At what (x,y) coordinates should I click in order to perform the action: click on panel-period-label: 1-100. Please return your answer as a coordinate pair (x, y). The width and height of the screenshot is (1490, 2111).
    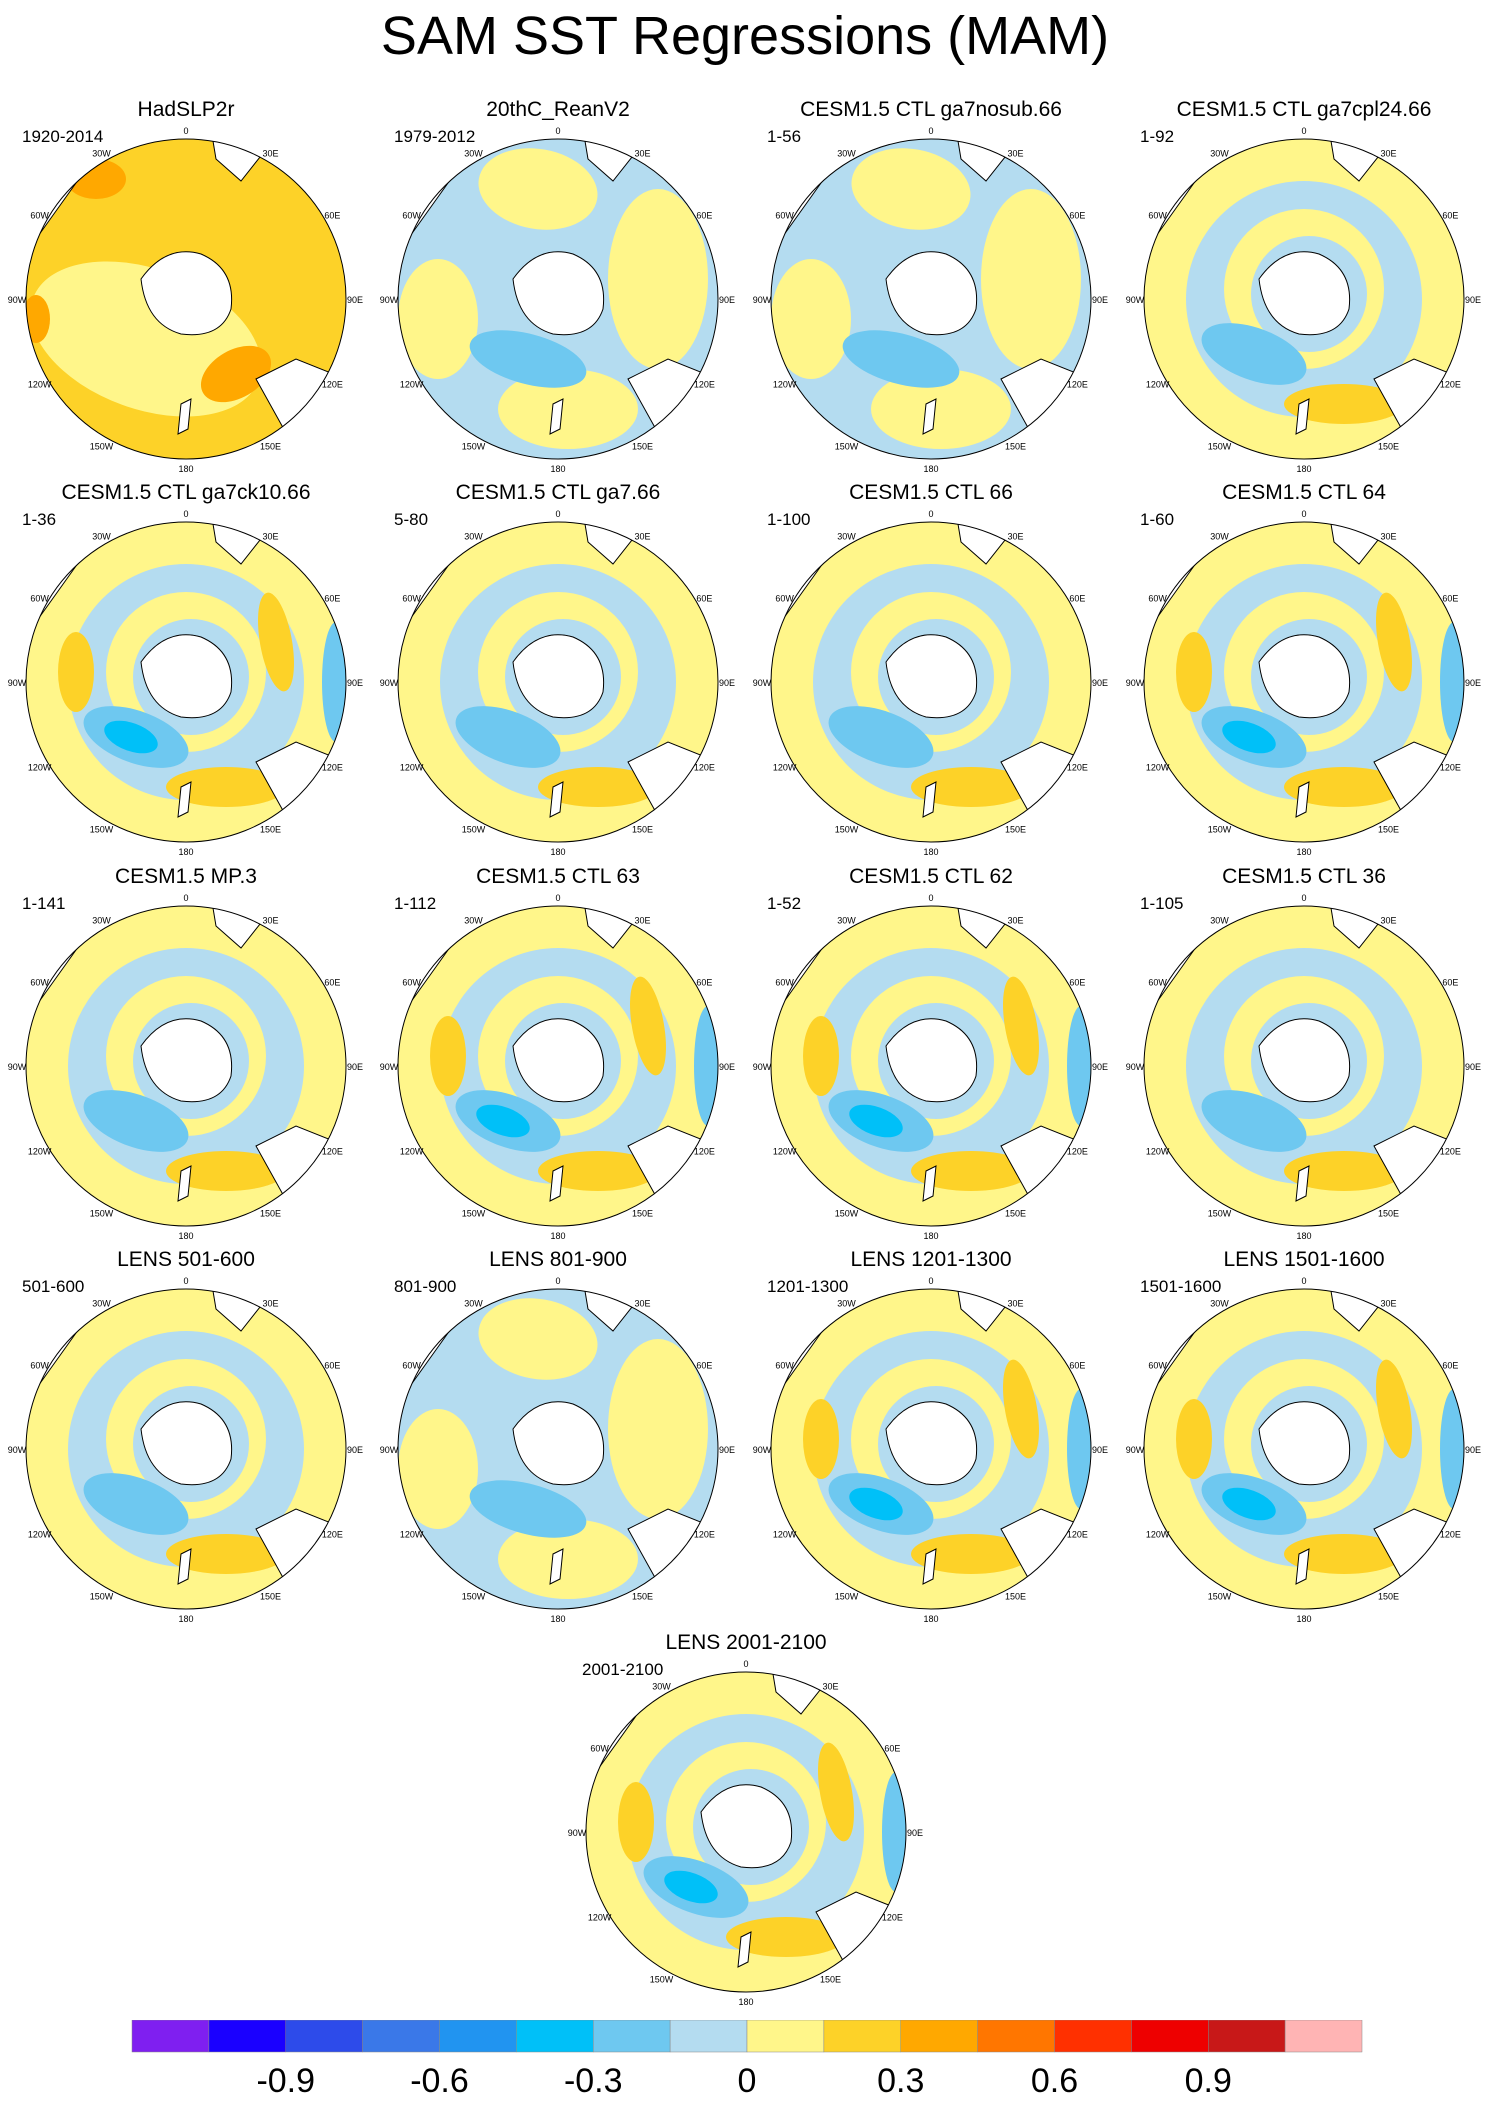
    Looking at the image, I should click on (789, 519).